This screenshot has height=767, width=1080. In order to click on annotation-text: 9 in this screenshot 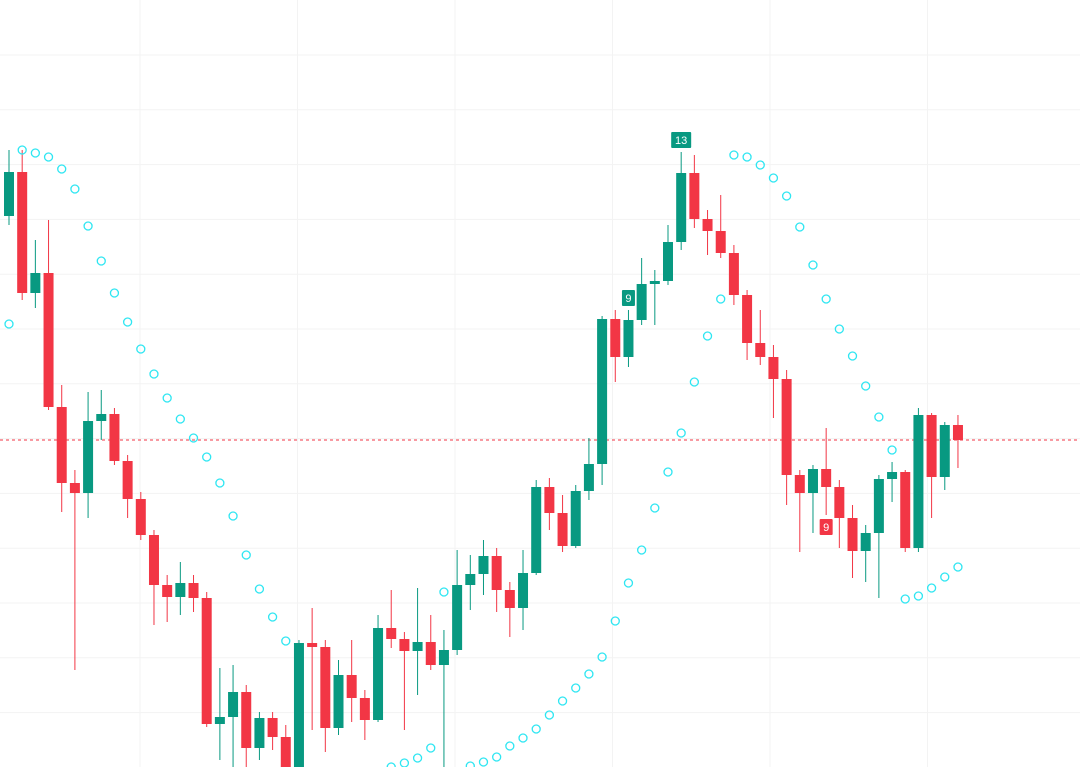, I will do `click(628, 299)`.